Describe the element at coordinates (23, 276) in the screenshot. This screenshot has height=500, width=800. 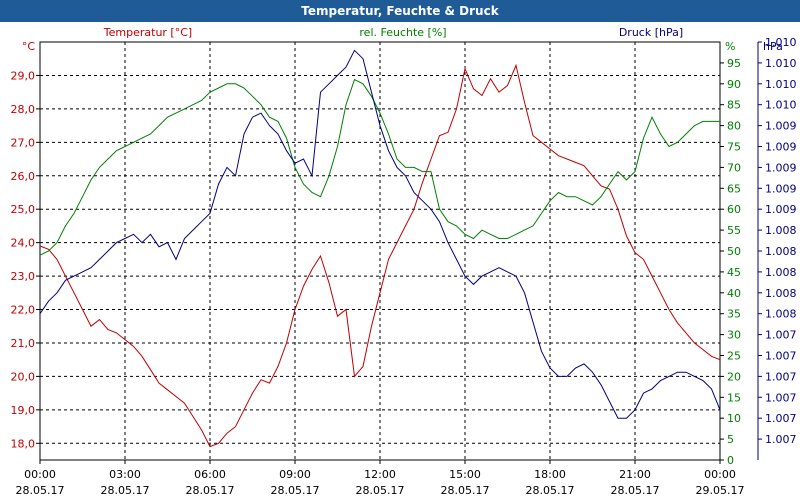
I see `temperature-tick-label: 23,0` at that location.